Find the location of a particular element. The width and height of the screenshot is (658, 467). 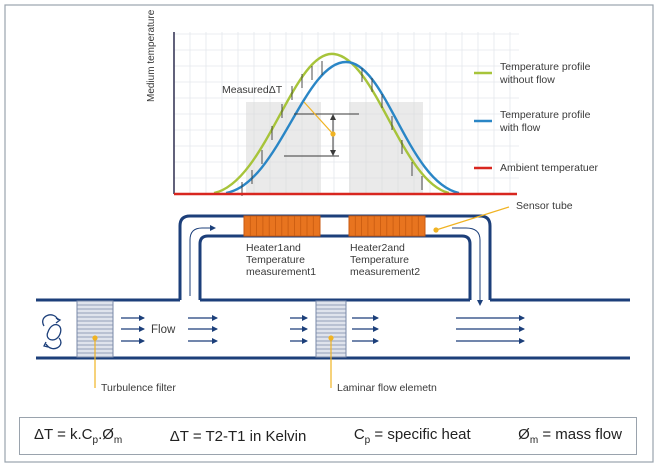

legend-without-flow-line1: Temperature profile is located at coordinates (545, 67).